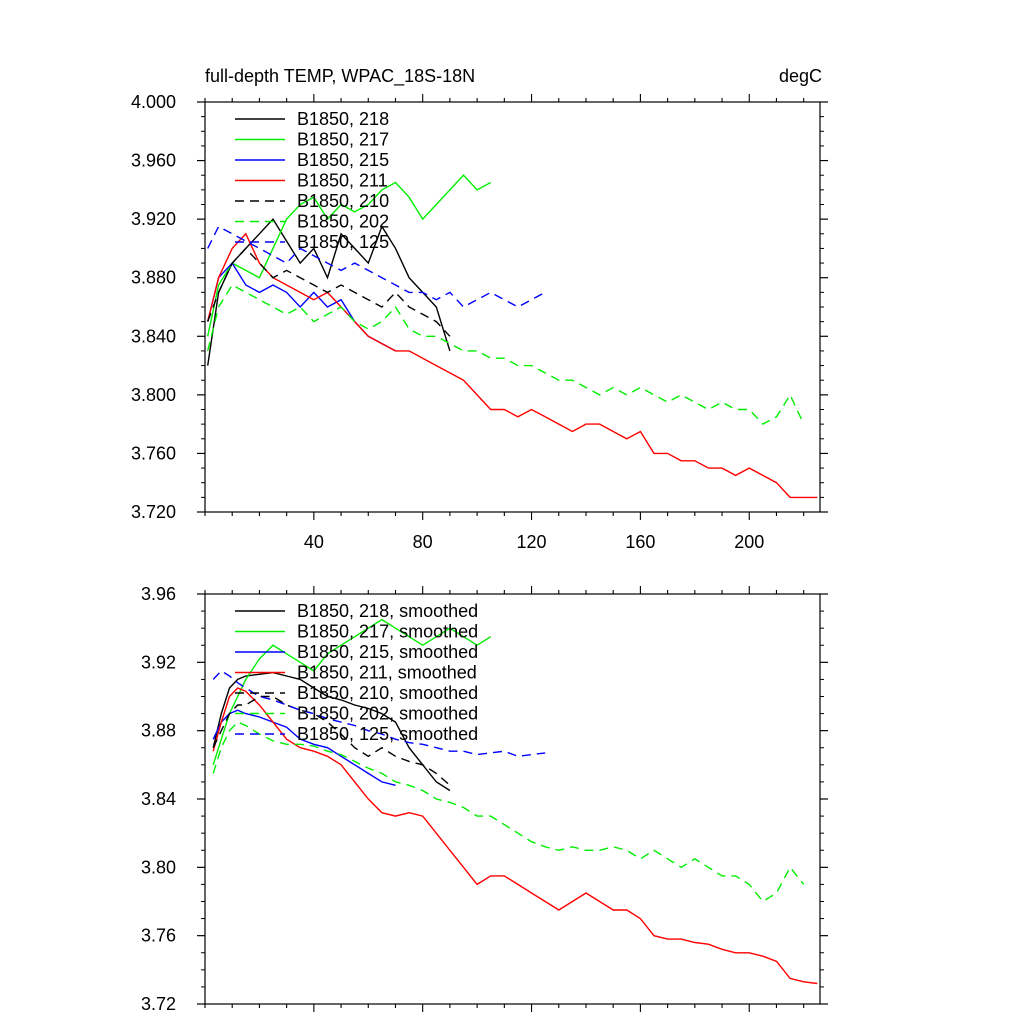  I want to click on y-tick-label: 3.72, so click(158, 1004).